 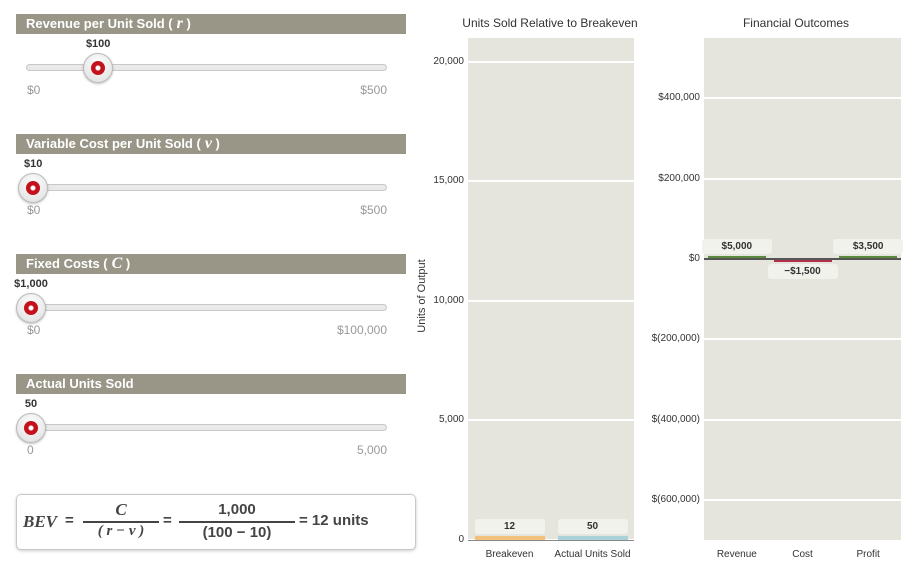 What do you see at coordinates (211, 24) in the screenshot?
I see `slider-header-revenue-per-unit: Revenue per Unit Sold ( r )` at bounding box center [211, 24].